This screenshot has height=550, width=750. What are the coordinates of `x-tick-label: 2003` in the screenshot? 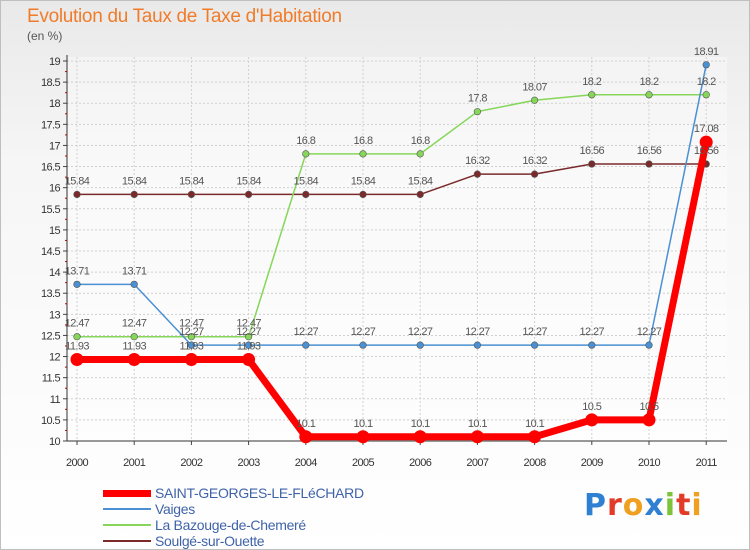 It's located at (249, 463).